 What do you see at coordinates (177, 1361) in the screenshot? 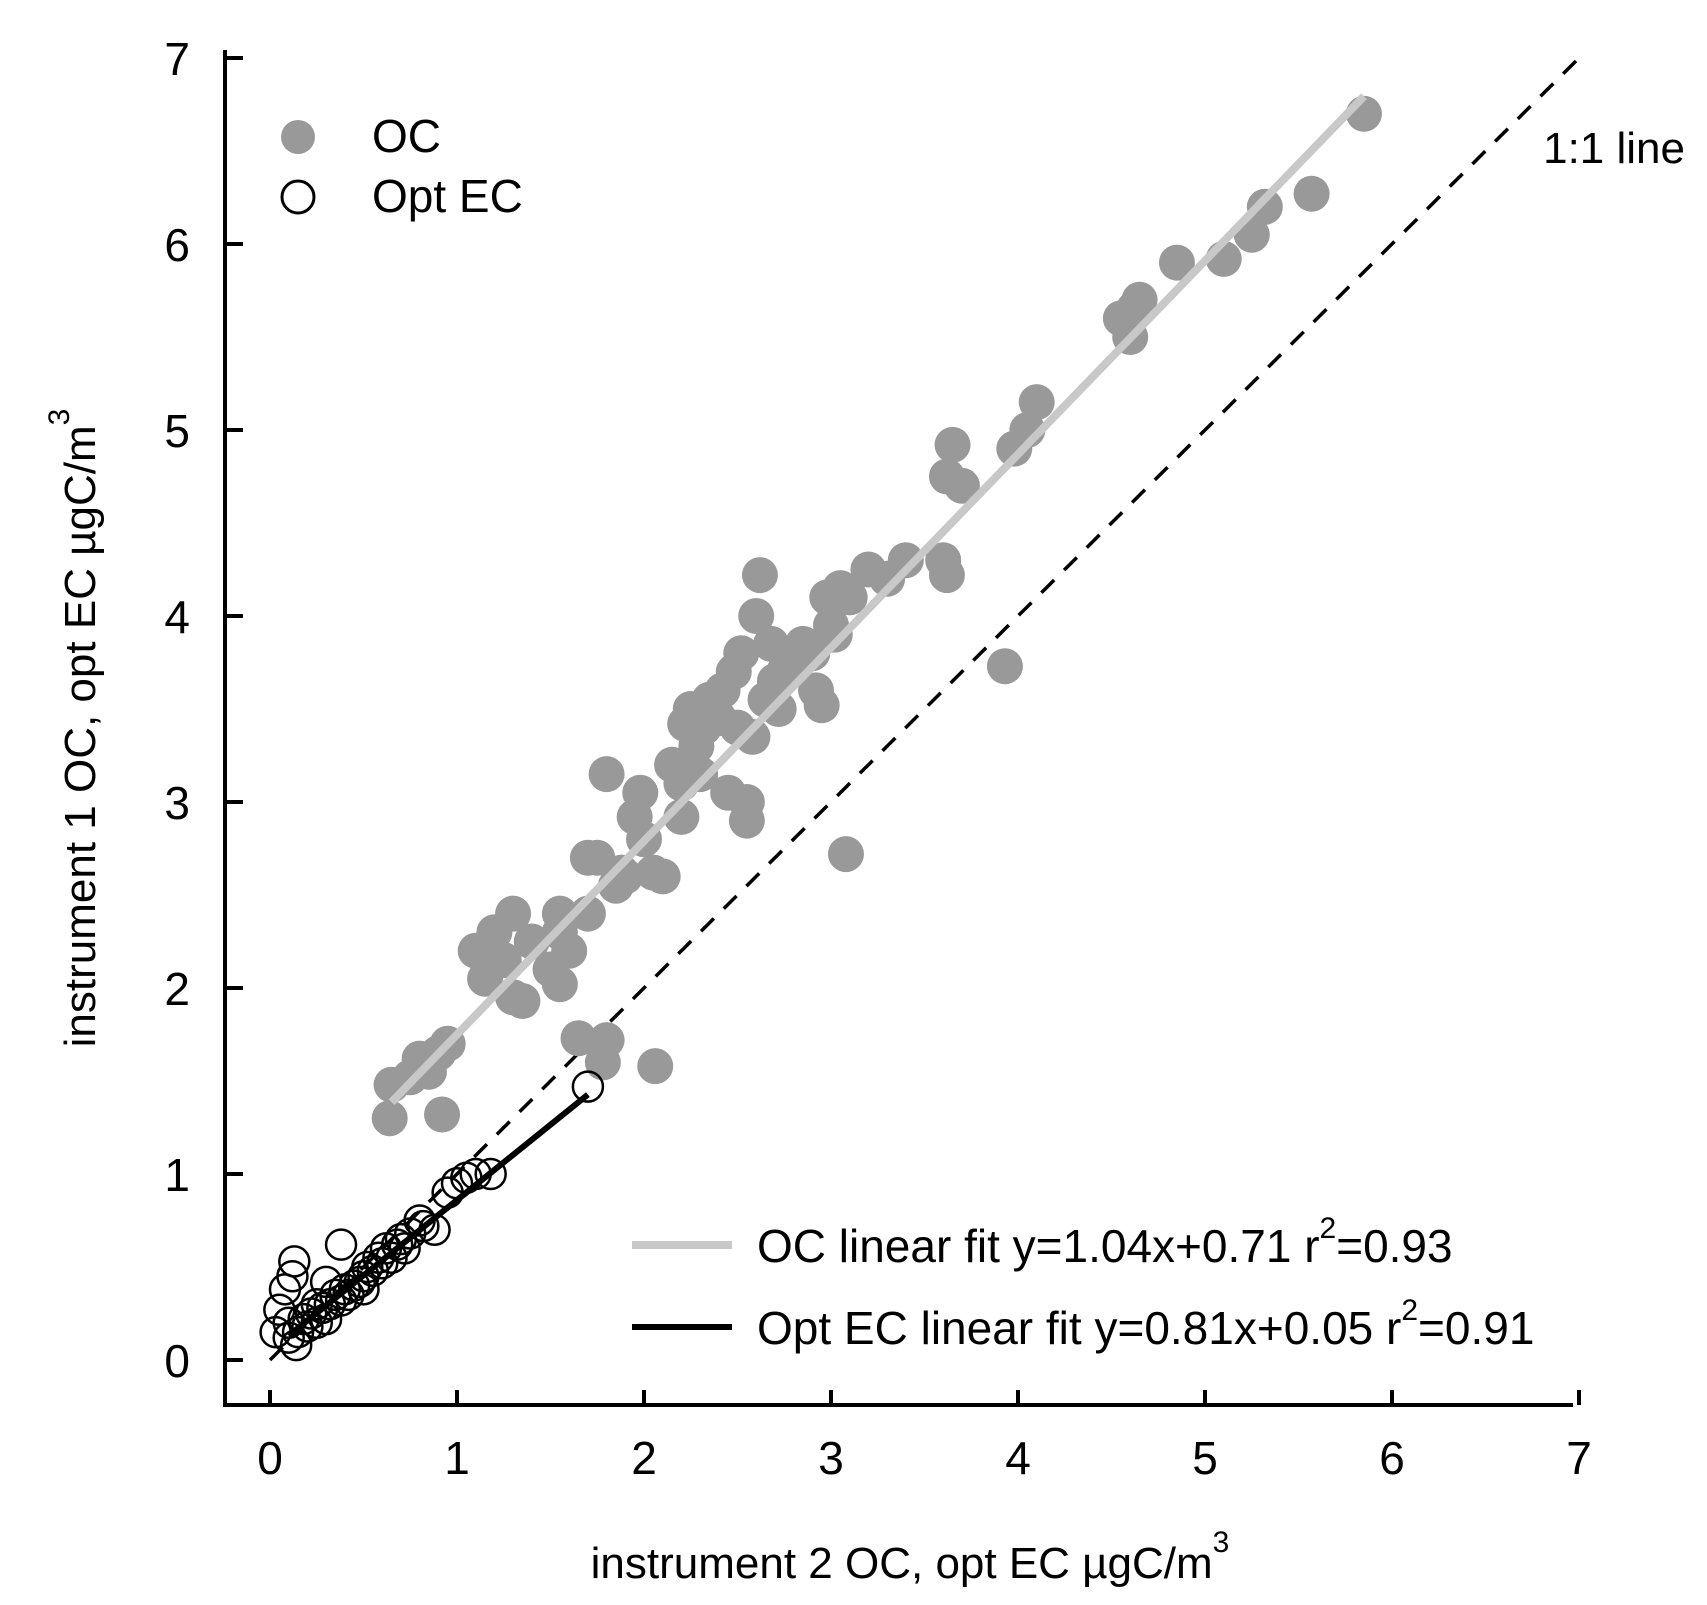
I see `y-tick-label: 0` at bounding box center [177, 1361].